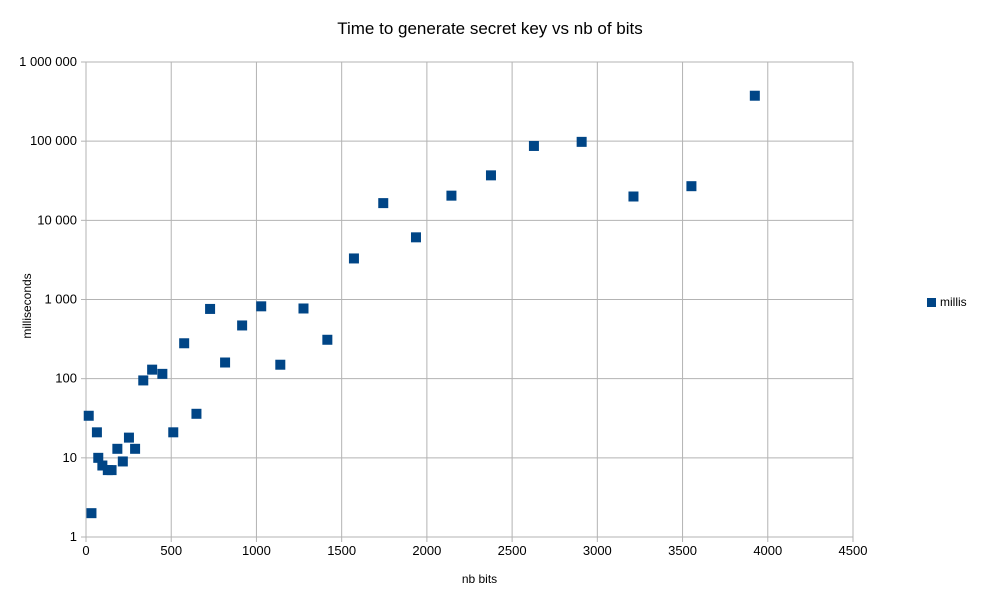  What do you see at coordinates (70, 457) in the screenshot?
I see `y-tick-label: 10` at bounding box center [70, 457].